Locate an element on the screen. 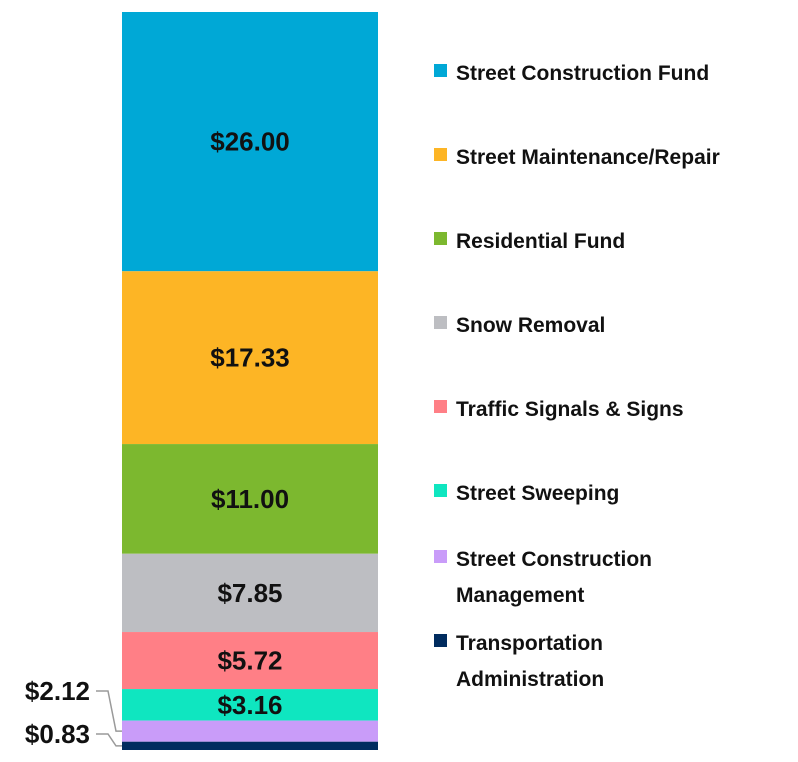 The height and width of the screenshot is (762, 798). legend-label-residential-fund: Residential Fund is located at coordinates (540, 241).